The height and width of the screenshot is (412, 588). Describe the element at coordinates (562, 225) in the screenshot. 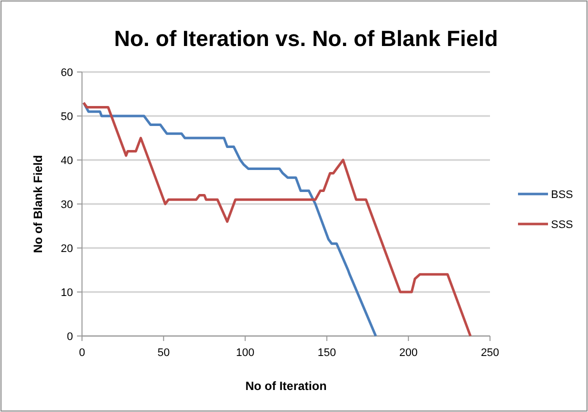

I see `legend-label: SSS` at that location.